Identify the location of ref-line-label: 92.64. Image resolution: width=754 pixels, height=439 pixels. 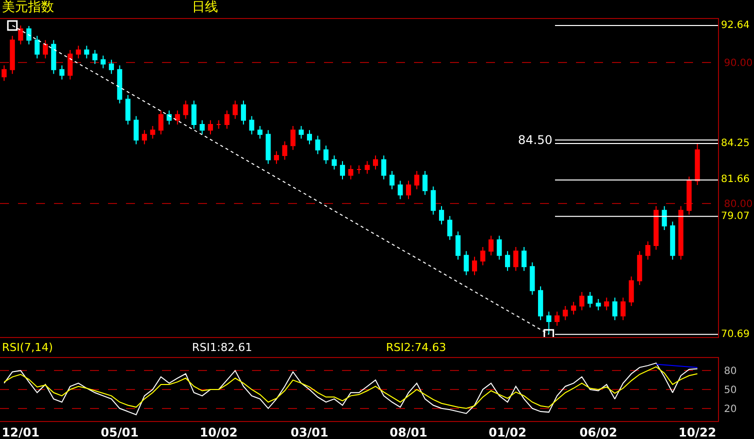
(735, 25).